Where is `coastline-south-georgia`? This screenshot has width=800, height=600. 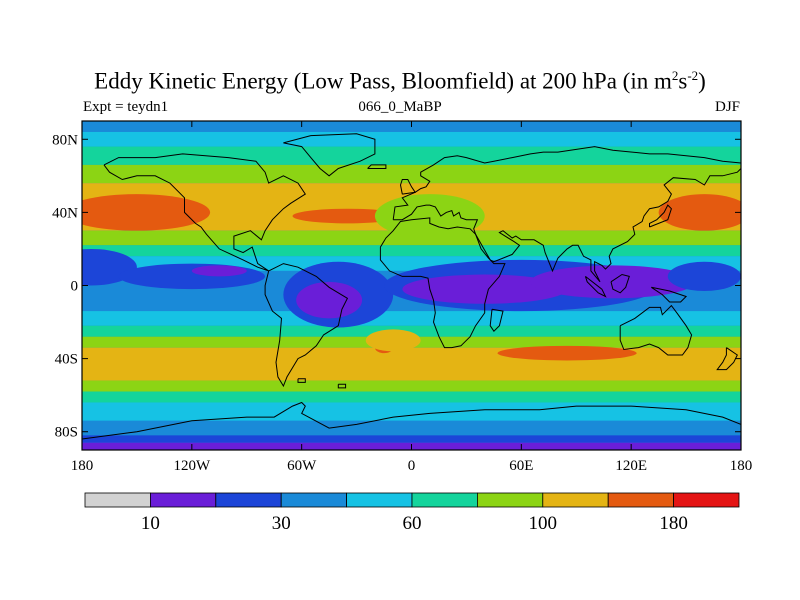 coastline-south-georgia is located at coordinates (342, 386).